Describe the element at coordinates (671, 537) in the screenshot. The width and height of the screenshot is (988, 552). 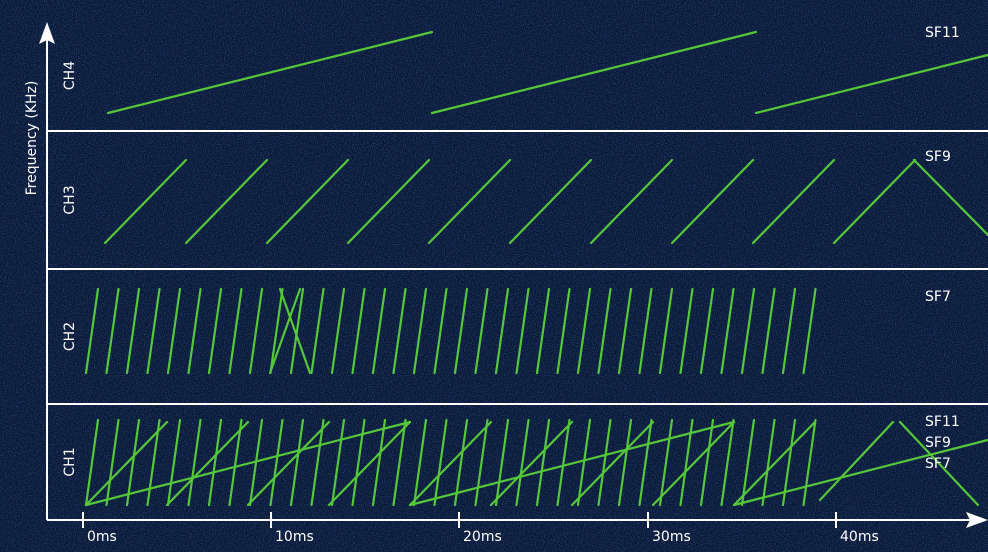
I see `x-tick-label: 30ms` at that location.